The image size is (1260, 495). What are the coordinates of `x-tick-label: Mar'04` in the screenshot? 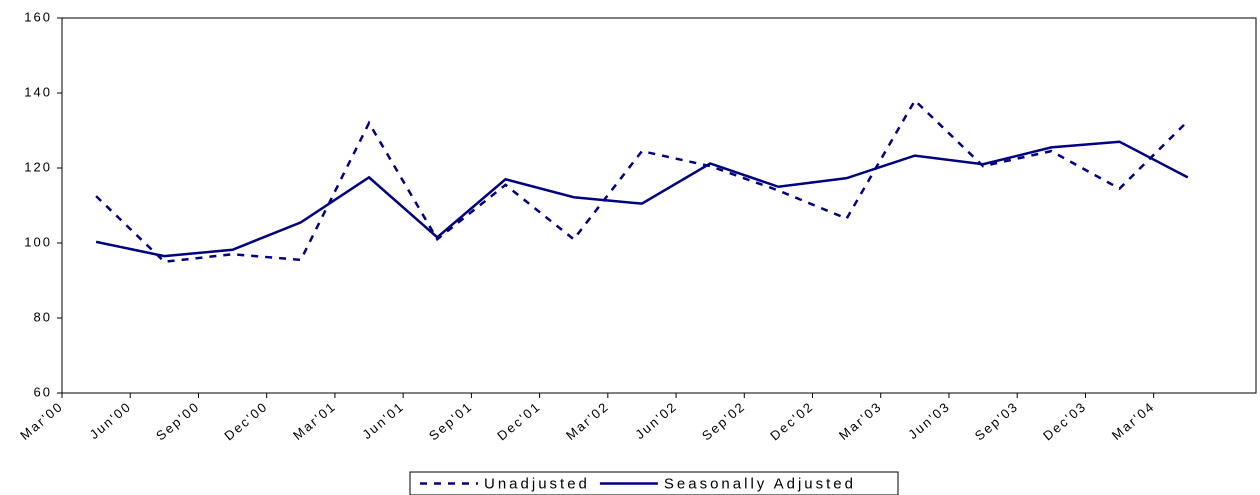 It's located at (1133, 420).